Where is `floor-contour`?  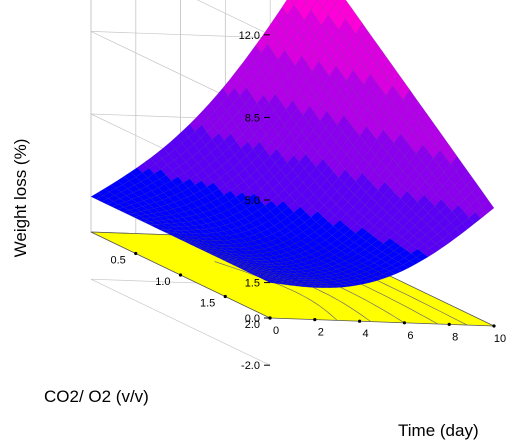 floor-contour is located at coordinates (276, 291).